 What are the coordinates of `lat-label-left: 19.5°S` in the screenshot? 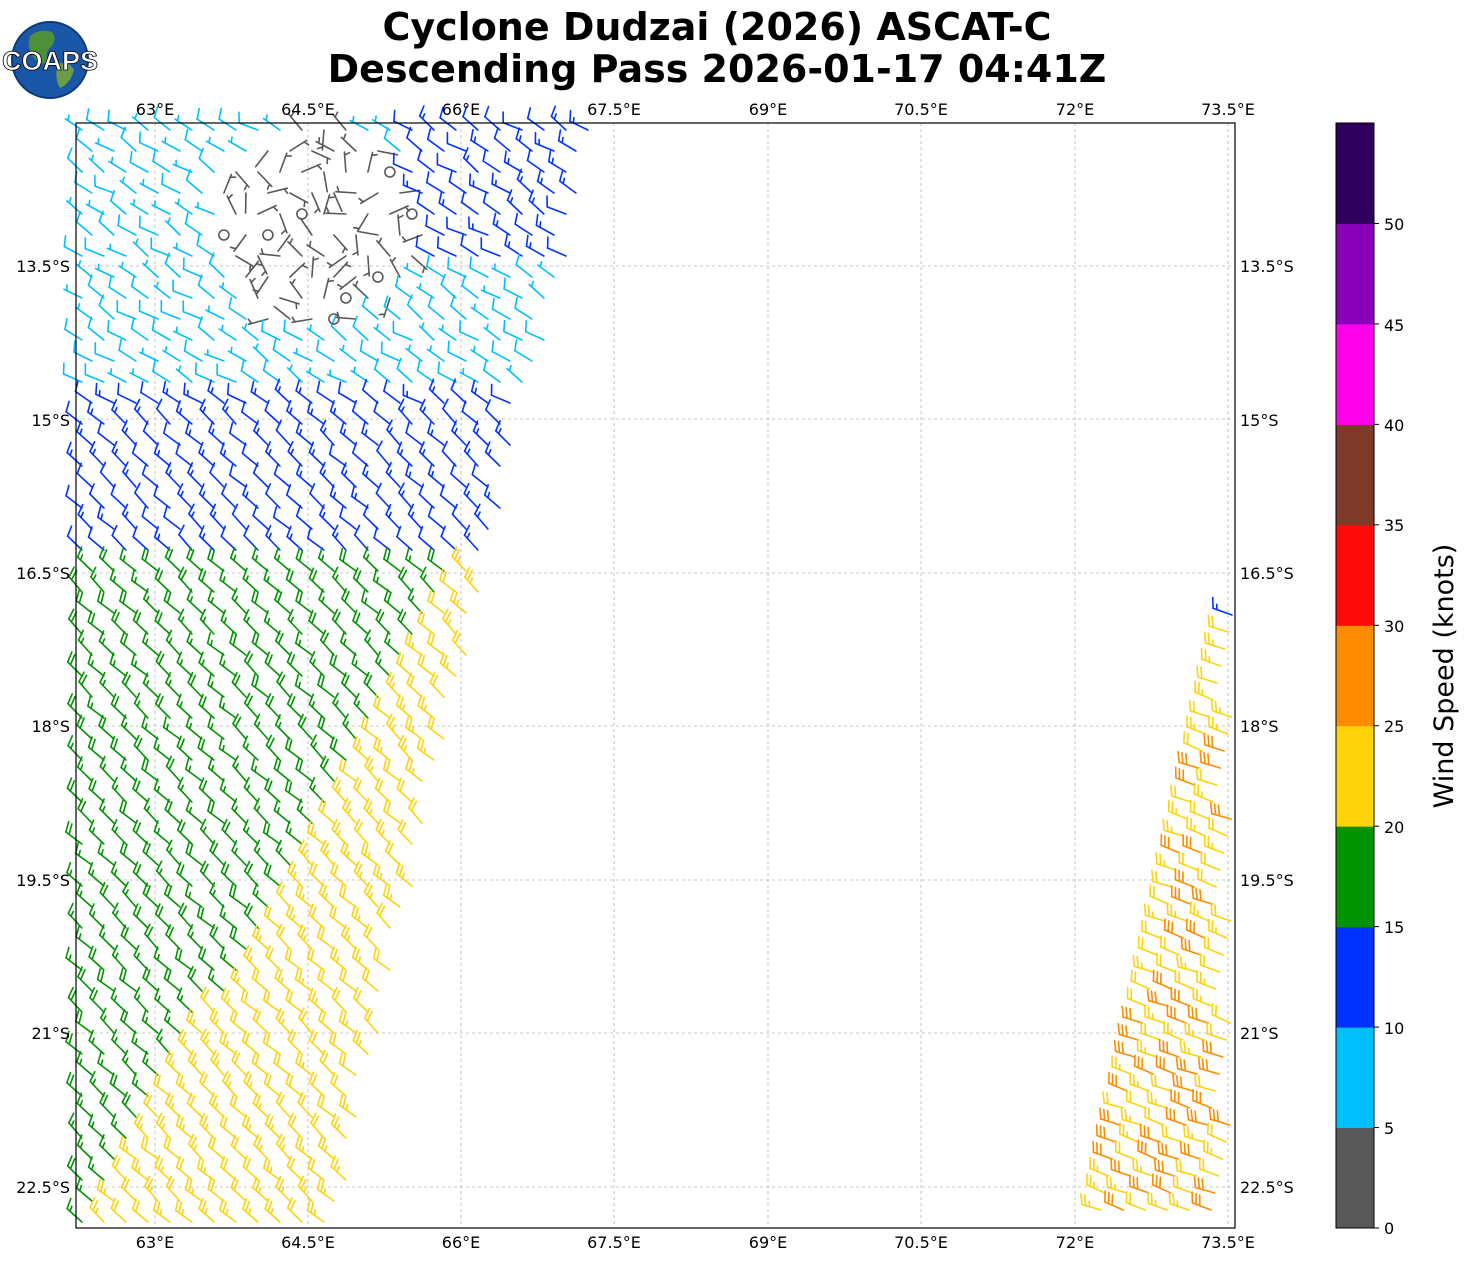 It's located at (43, 880).